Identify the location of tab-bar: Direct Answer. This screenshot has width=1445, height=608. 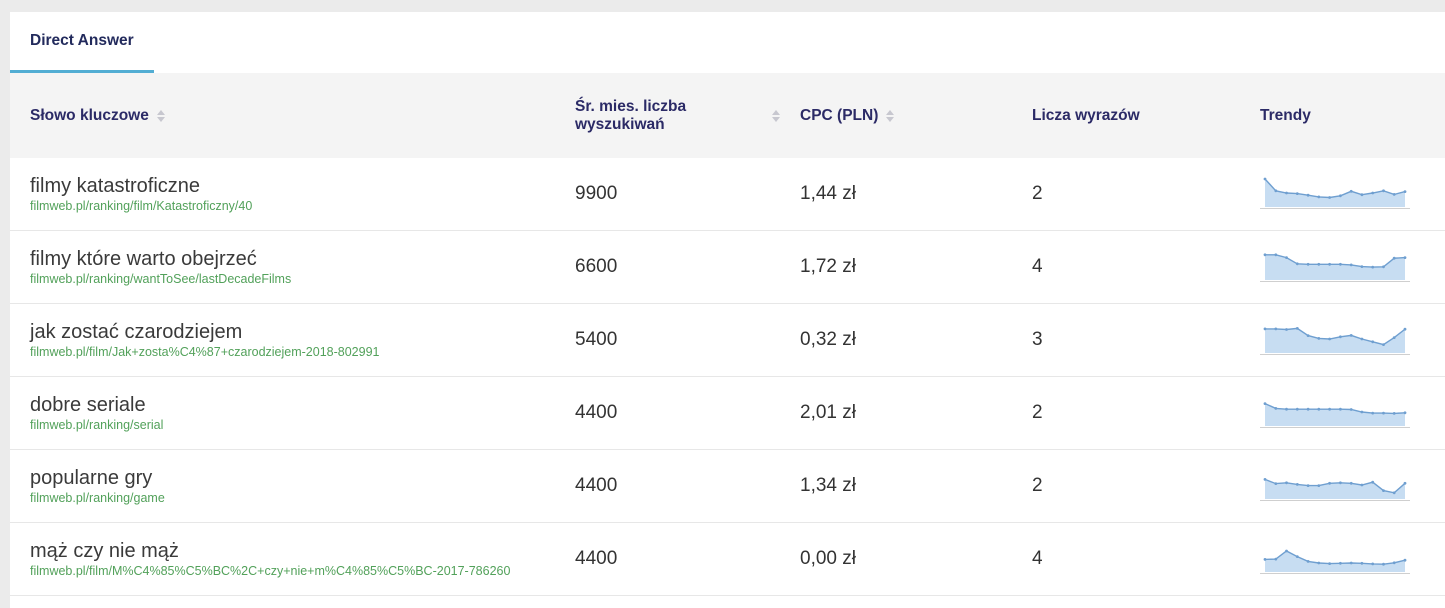
(727, 42).